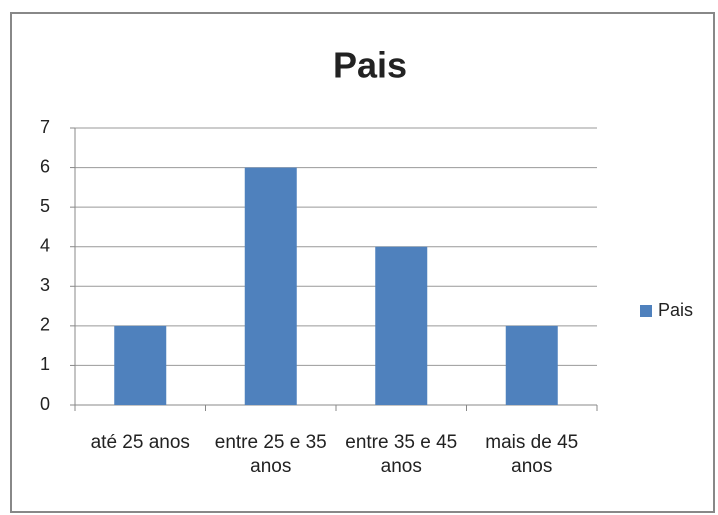  What do you see at coordinates (532, 454) in the screenshot?
I see `x-tick-label: mais de 45 anos` at bounding box center [532, 454].